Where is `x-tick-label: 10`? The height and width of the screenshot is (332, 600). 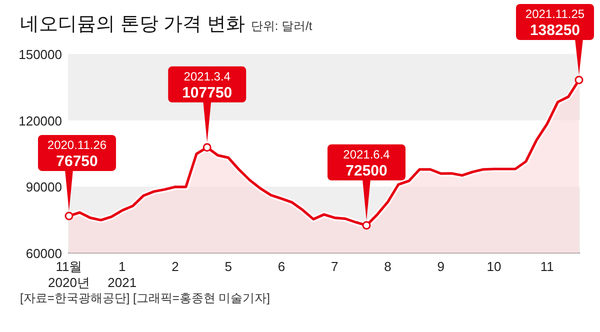 x-tick-label: 10 is located at coordinates (494, 266).